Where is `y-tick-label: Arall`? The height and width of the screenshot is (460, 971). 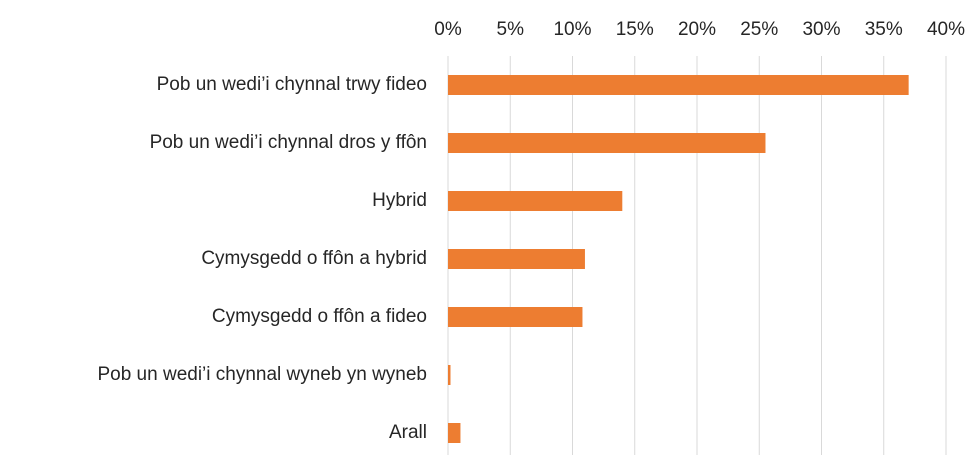 y-tick-label: Arall is located at coordinates (408, 432).